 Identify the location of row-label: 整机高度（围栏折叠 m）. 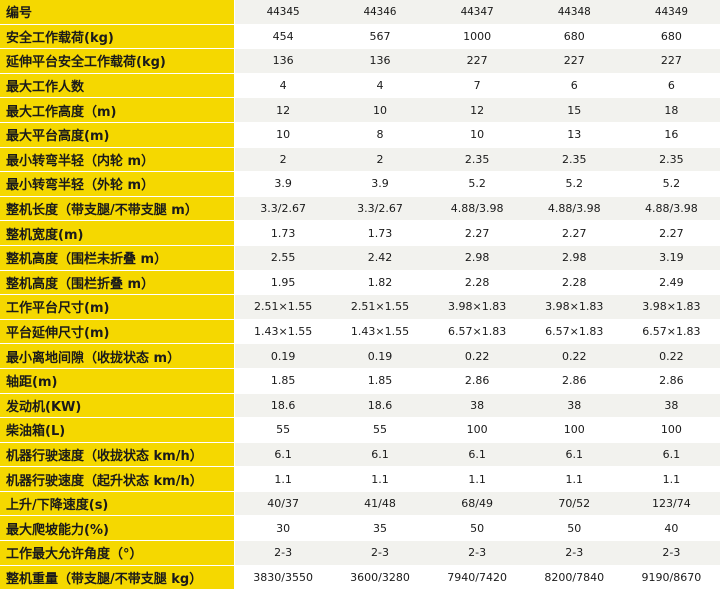
(117, 283).